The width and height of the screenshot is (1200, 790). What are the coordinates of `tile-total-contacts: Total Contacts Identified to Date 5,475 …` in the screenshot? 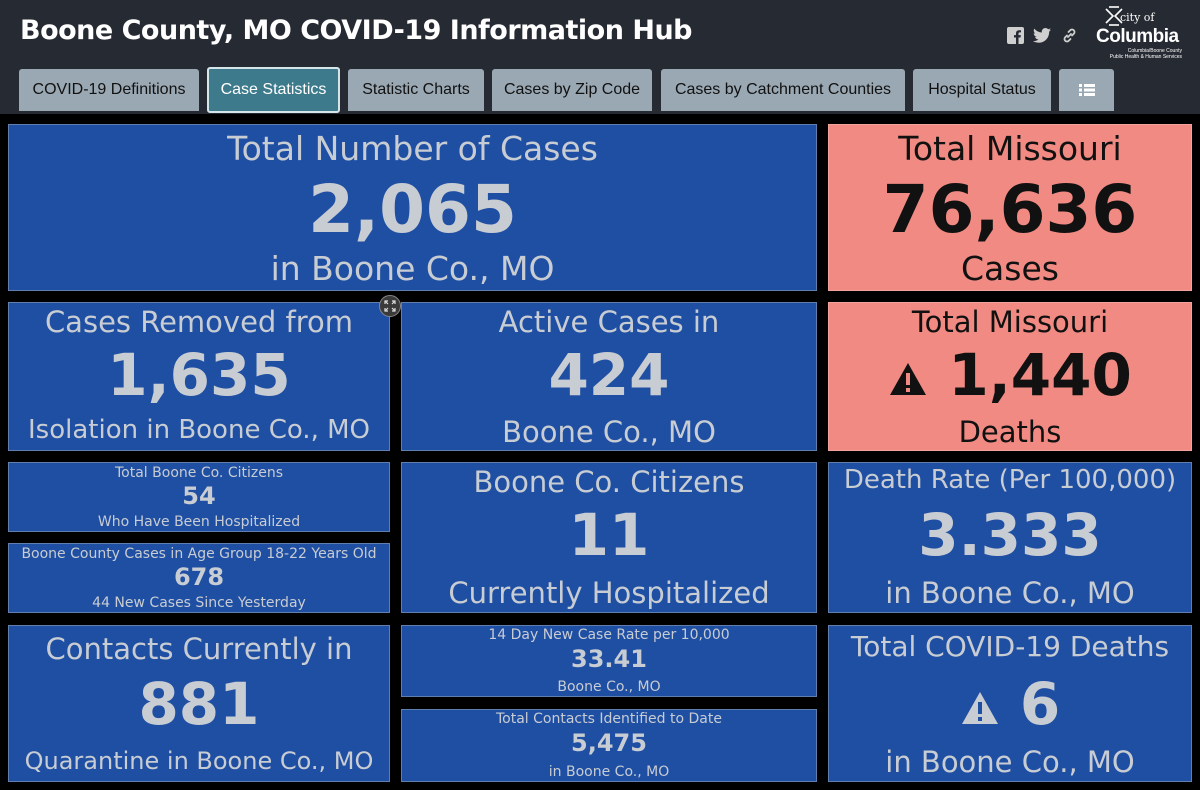 It's located at (609, 745).